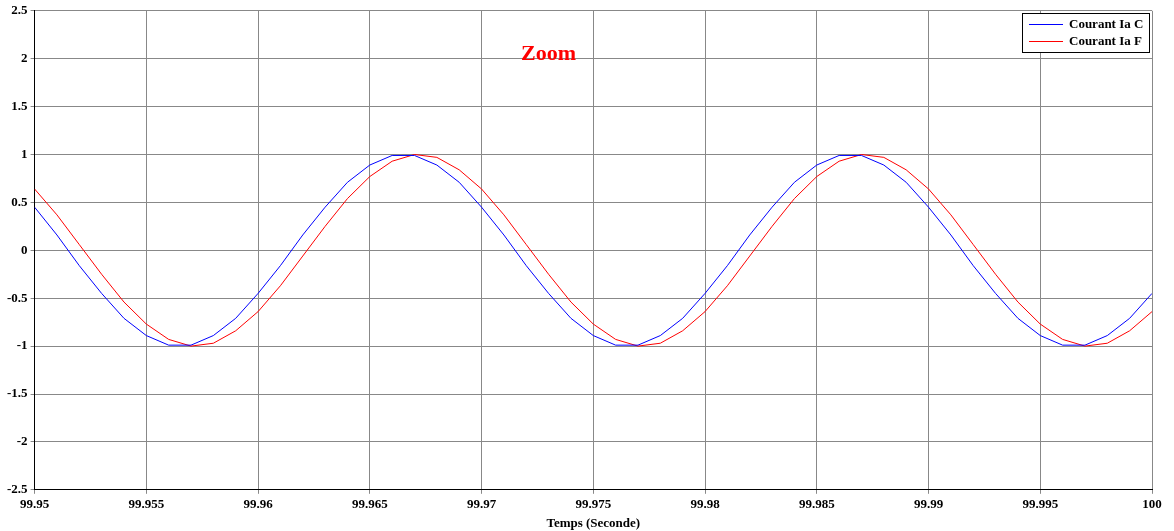  Describe the element at coordinates (258, 503) in the screenshot. I see `x-tick-label: 99.96` at that location.